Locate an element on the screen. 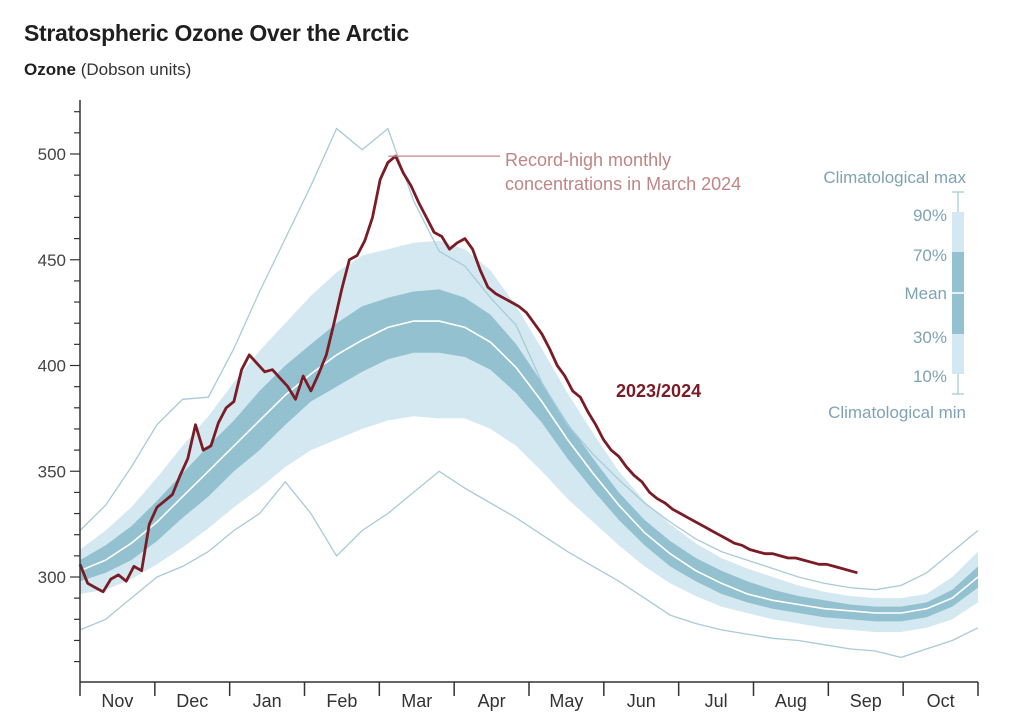 The image size is (1024, 720). y-tick-label: 450 is located at coordinates (52, 260).